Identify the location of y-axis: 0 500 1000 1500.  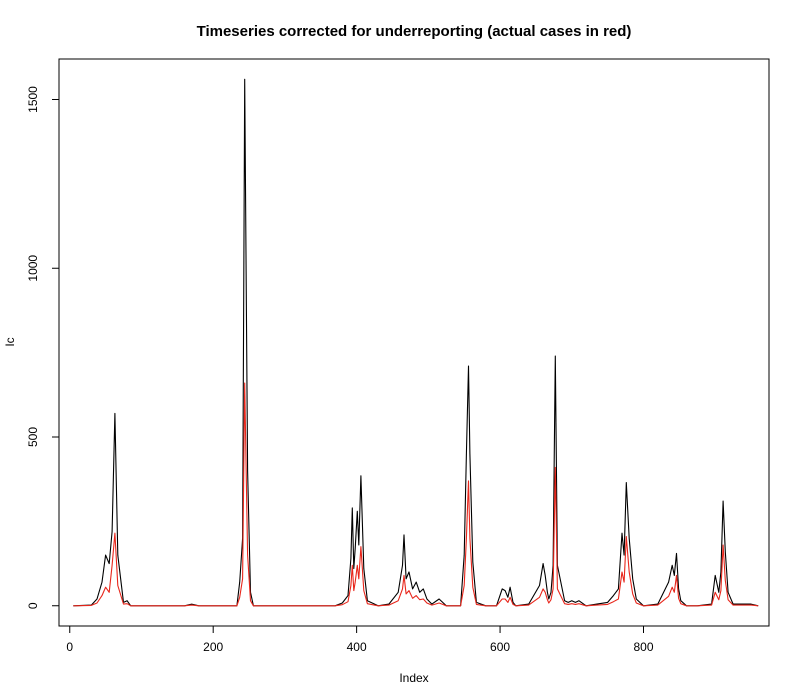
(43, 347).